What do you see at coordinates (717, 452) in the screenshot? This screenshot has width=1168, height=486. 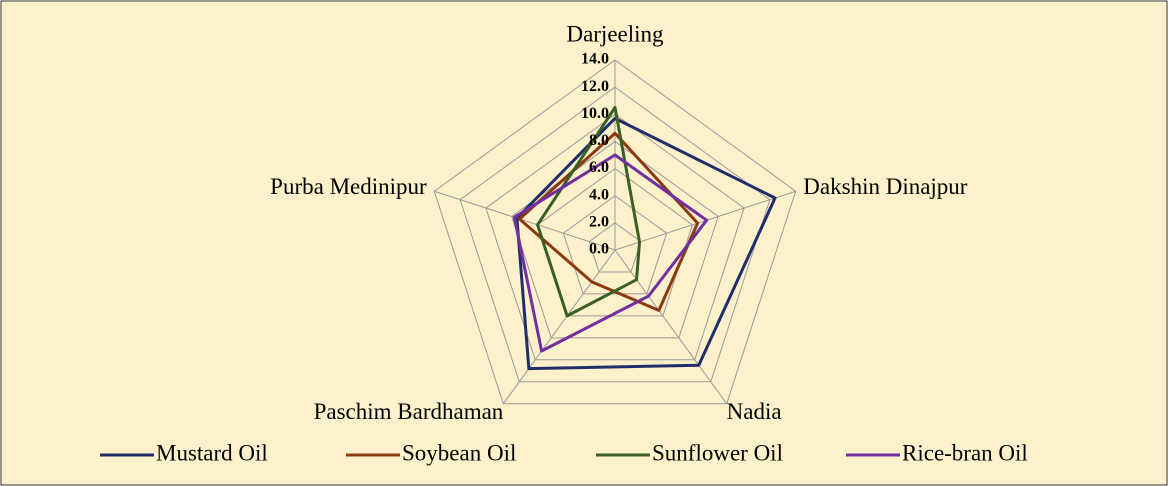 I see `legend-label: Sunflower Oil` at bounding box center [717, 452].